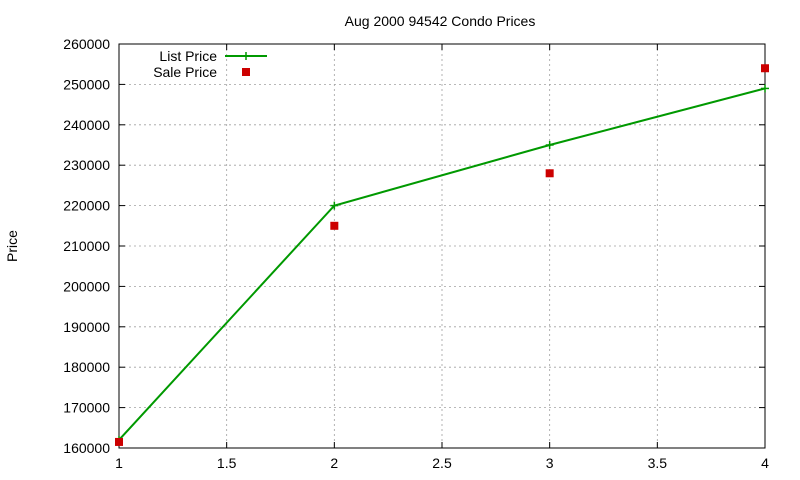 The image size is (800, 480). Describe the element at coordinates (86, 165) in the screenshot. I see `y-tick-label: 230000` at that location.